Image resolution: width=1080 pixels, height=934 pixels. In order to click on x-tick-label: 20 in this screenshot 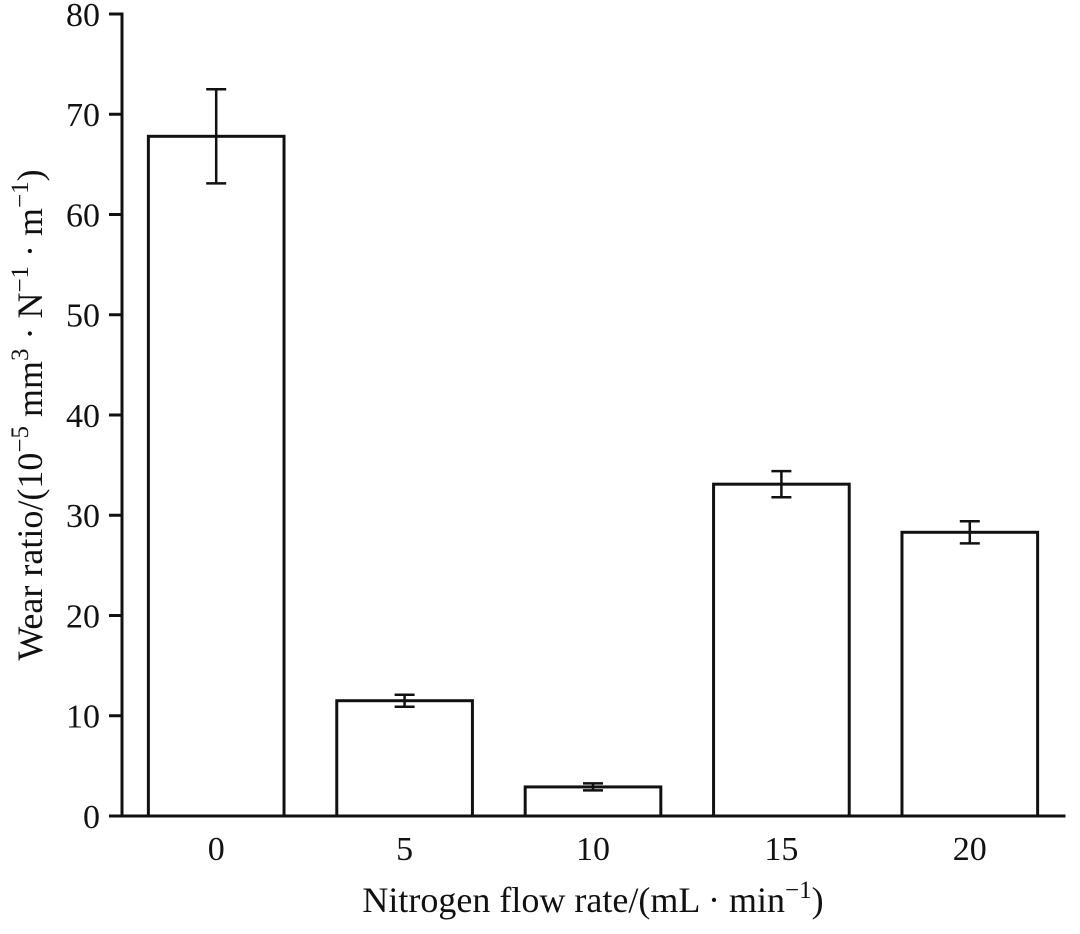, I will do `click(970, 849)`.